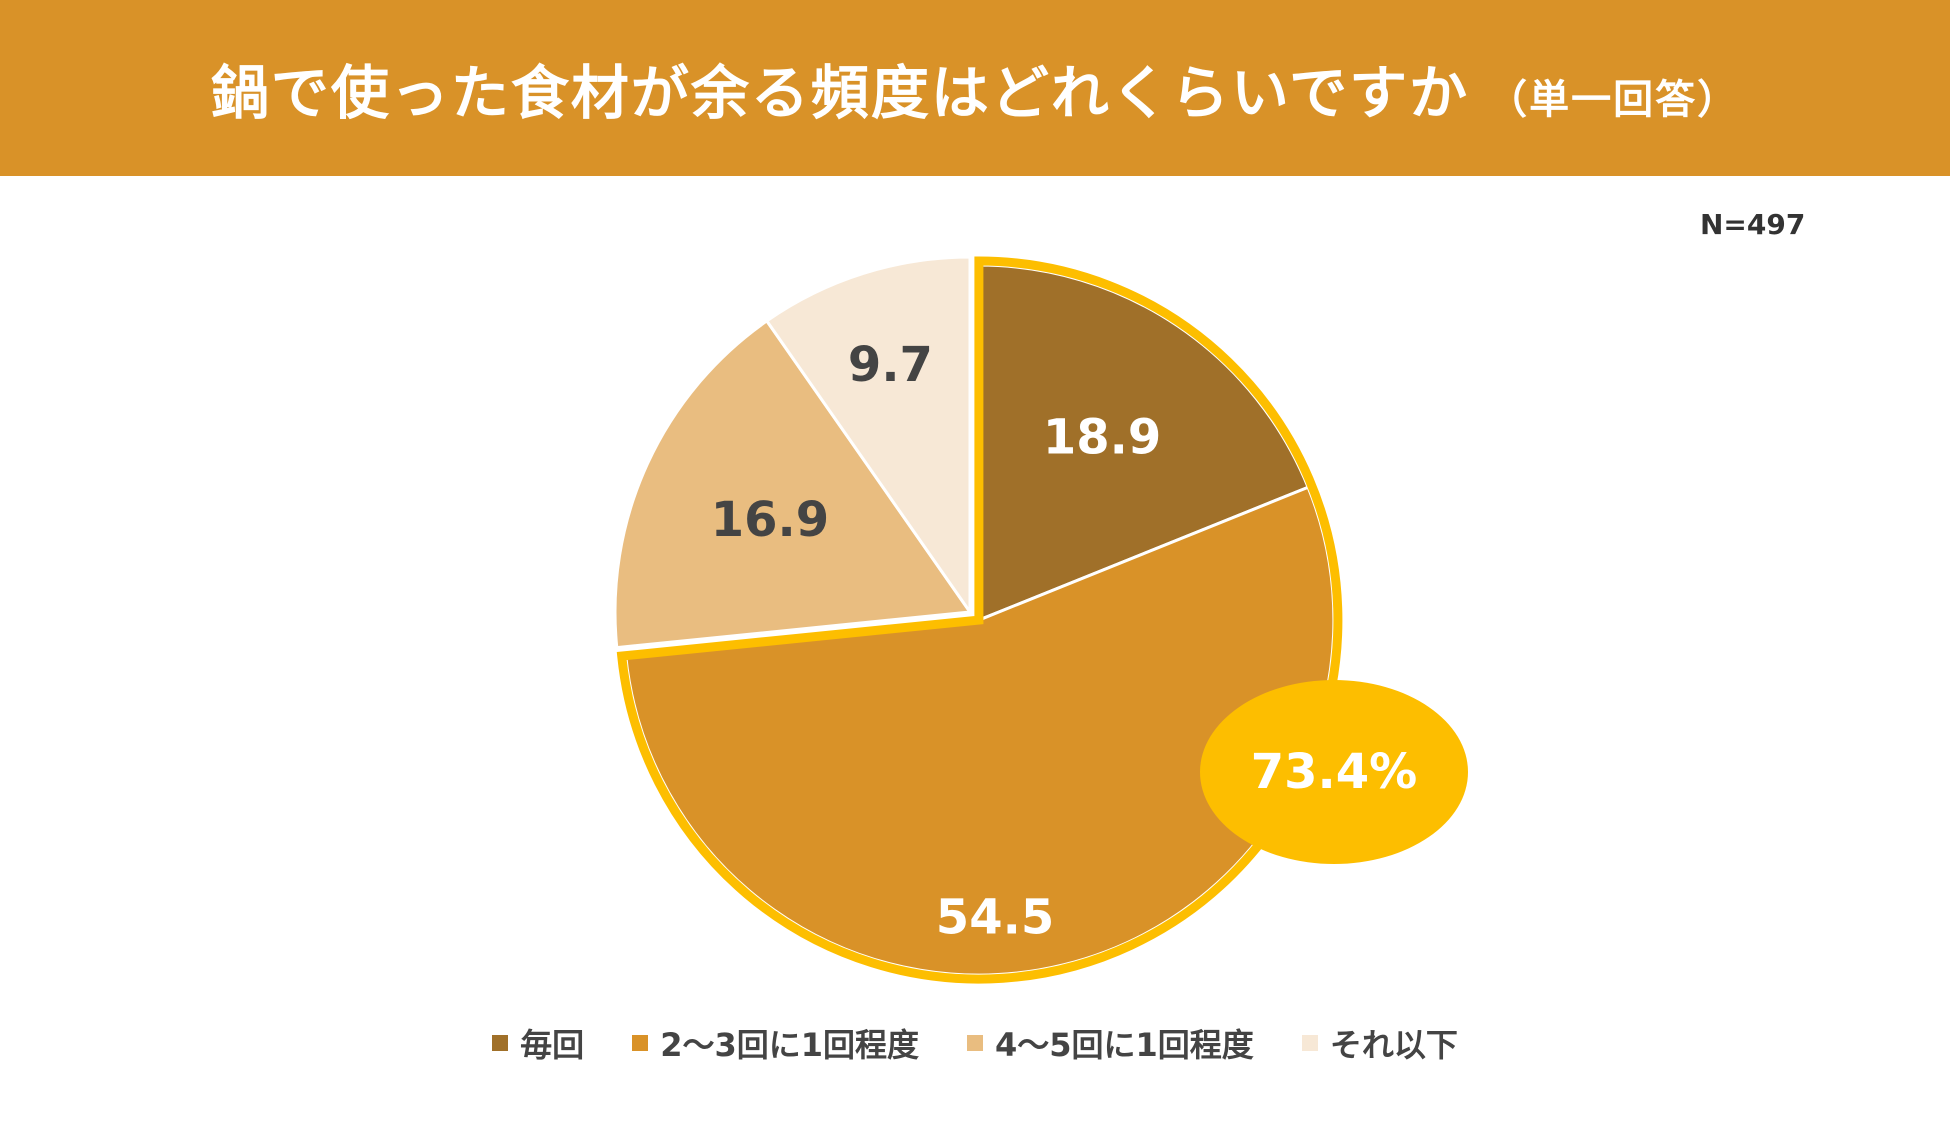 Image resolution: width=1950 pixels, height=1123 pixels. I want to click on legend-item-1: 毎回, so click(538, 1043).